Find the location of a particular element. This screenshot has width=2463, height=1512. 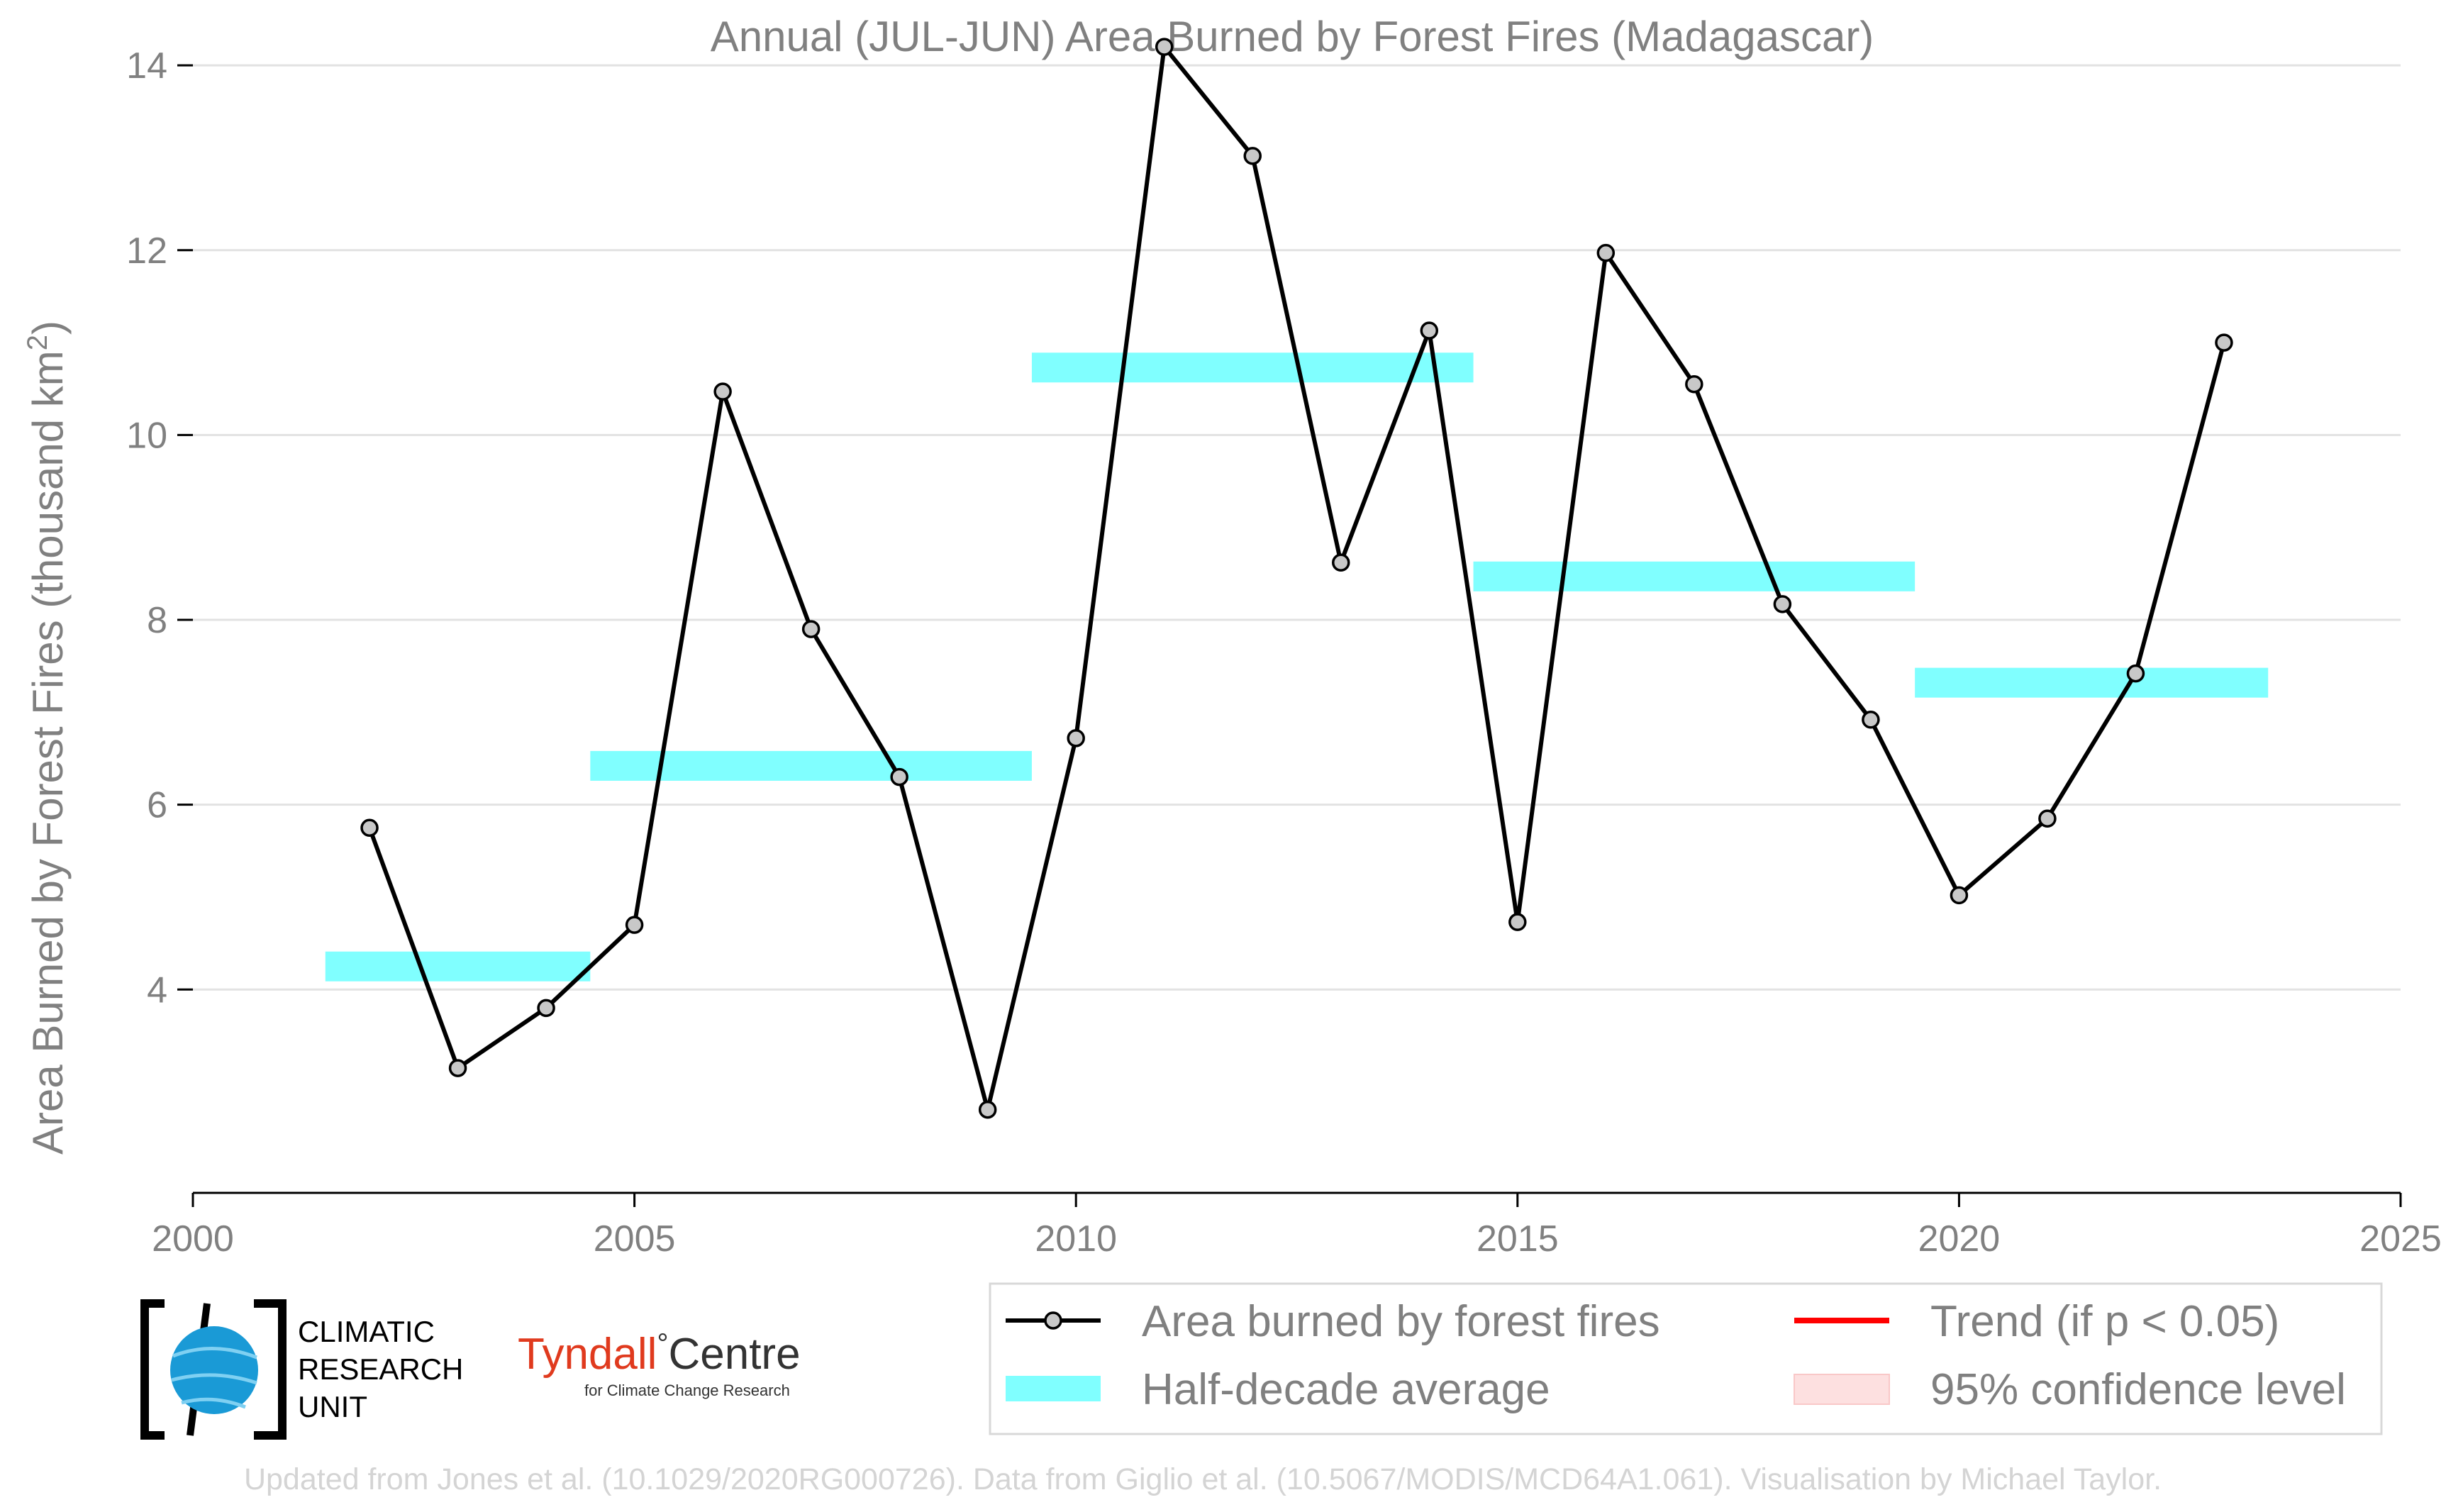

y-tick-label-12: 12 is located at coordinates (147, 251).